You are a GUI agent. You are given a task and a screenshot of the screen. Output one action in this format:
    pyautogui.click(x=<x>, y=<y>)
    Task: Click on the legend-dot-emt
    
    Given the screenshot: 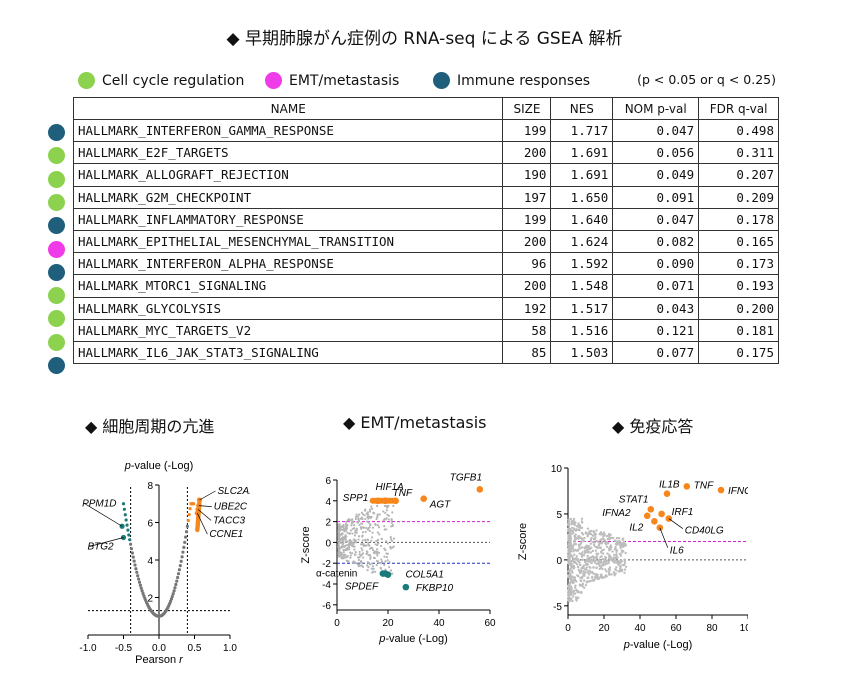 What is the action you would take?
    pyautogui.click(x=273, y=80)
    